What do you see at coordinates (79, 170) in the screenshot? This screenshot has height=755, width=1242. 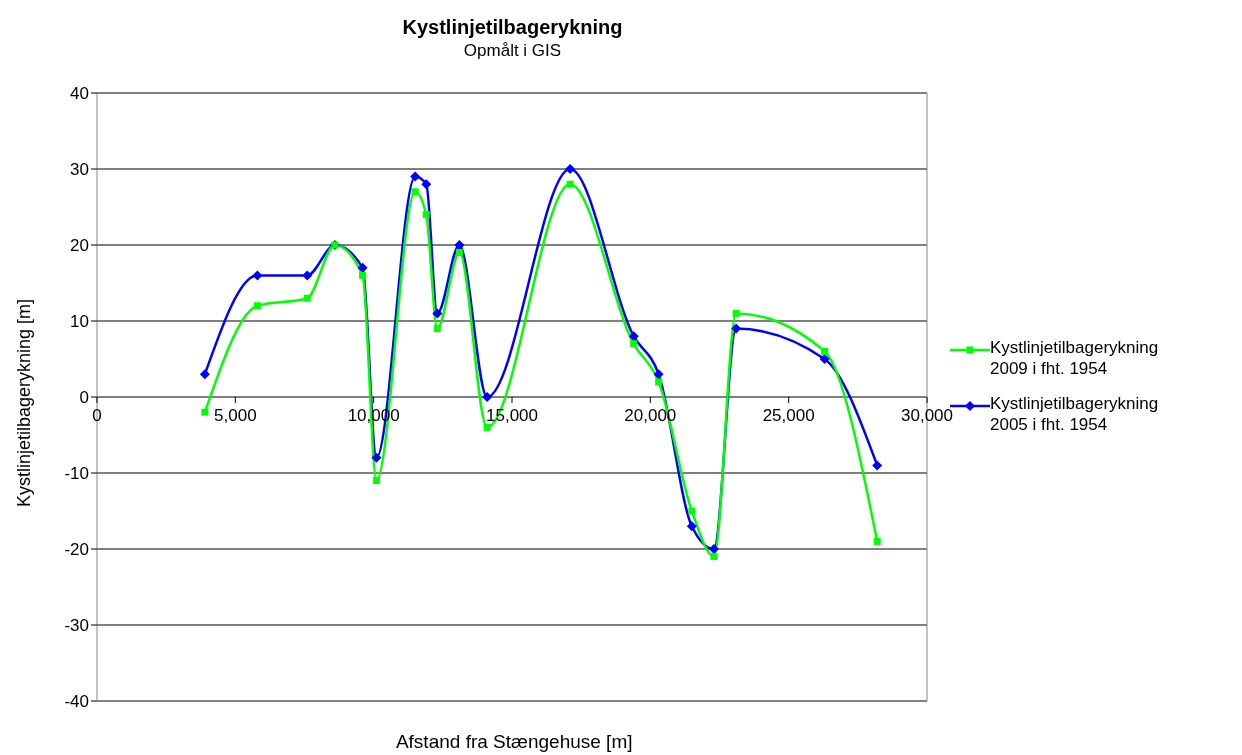 I see `y-tick-label: 30` at bounding box center [79, 170].